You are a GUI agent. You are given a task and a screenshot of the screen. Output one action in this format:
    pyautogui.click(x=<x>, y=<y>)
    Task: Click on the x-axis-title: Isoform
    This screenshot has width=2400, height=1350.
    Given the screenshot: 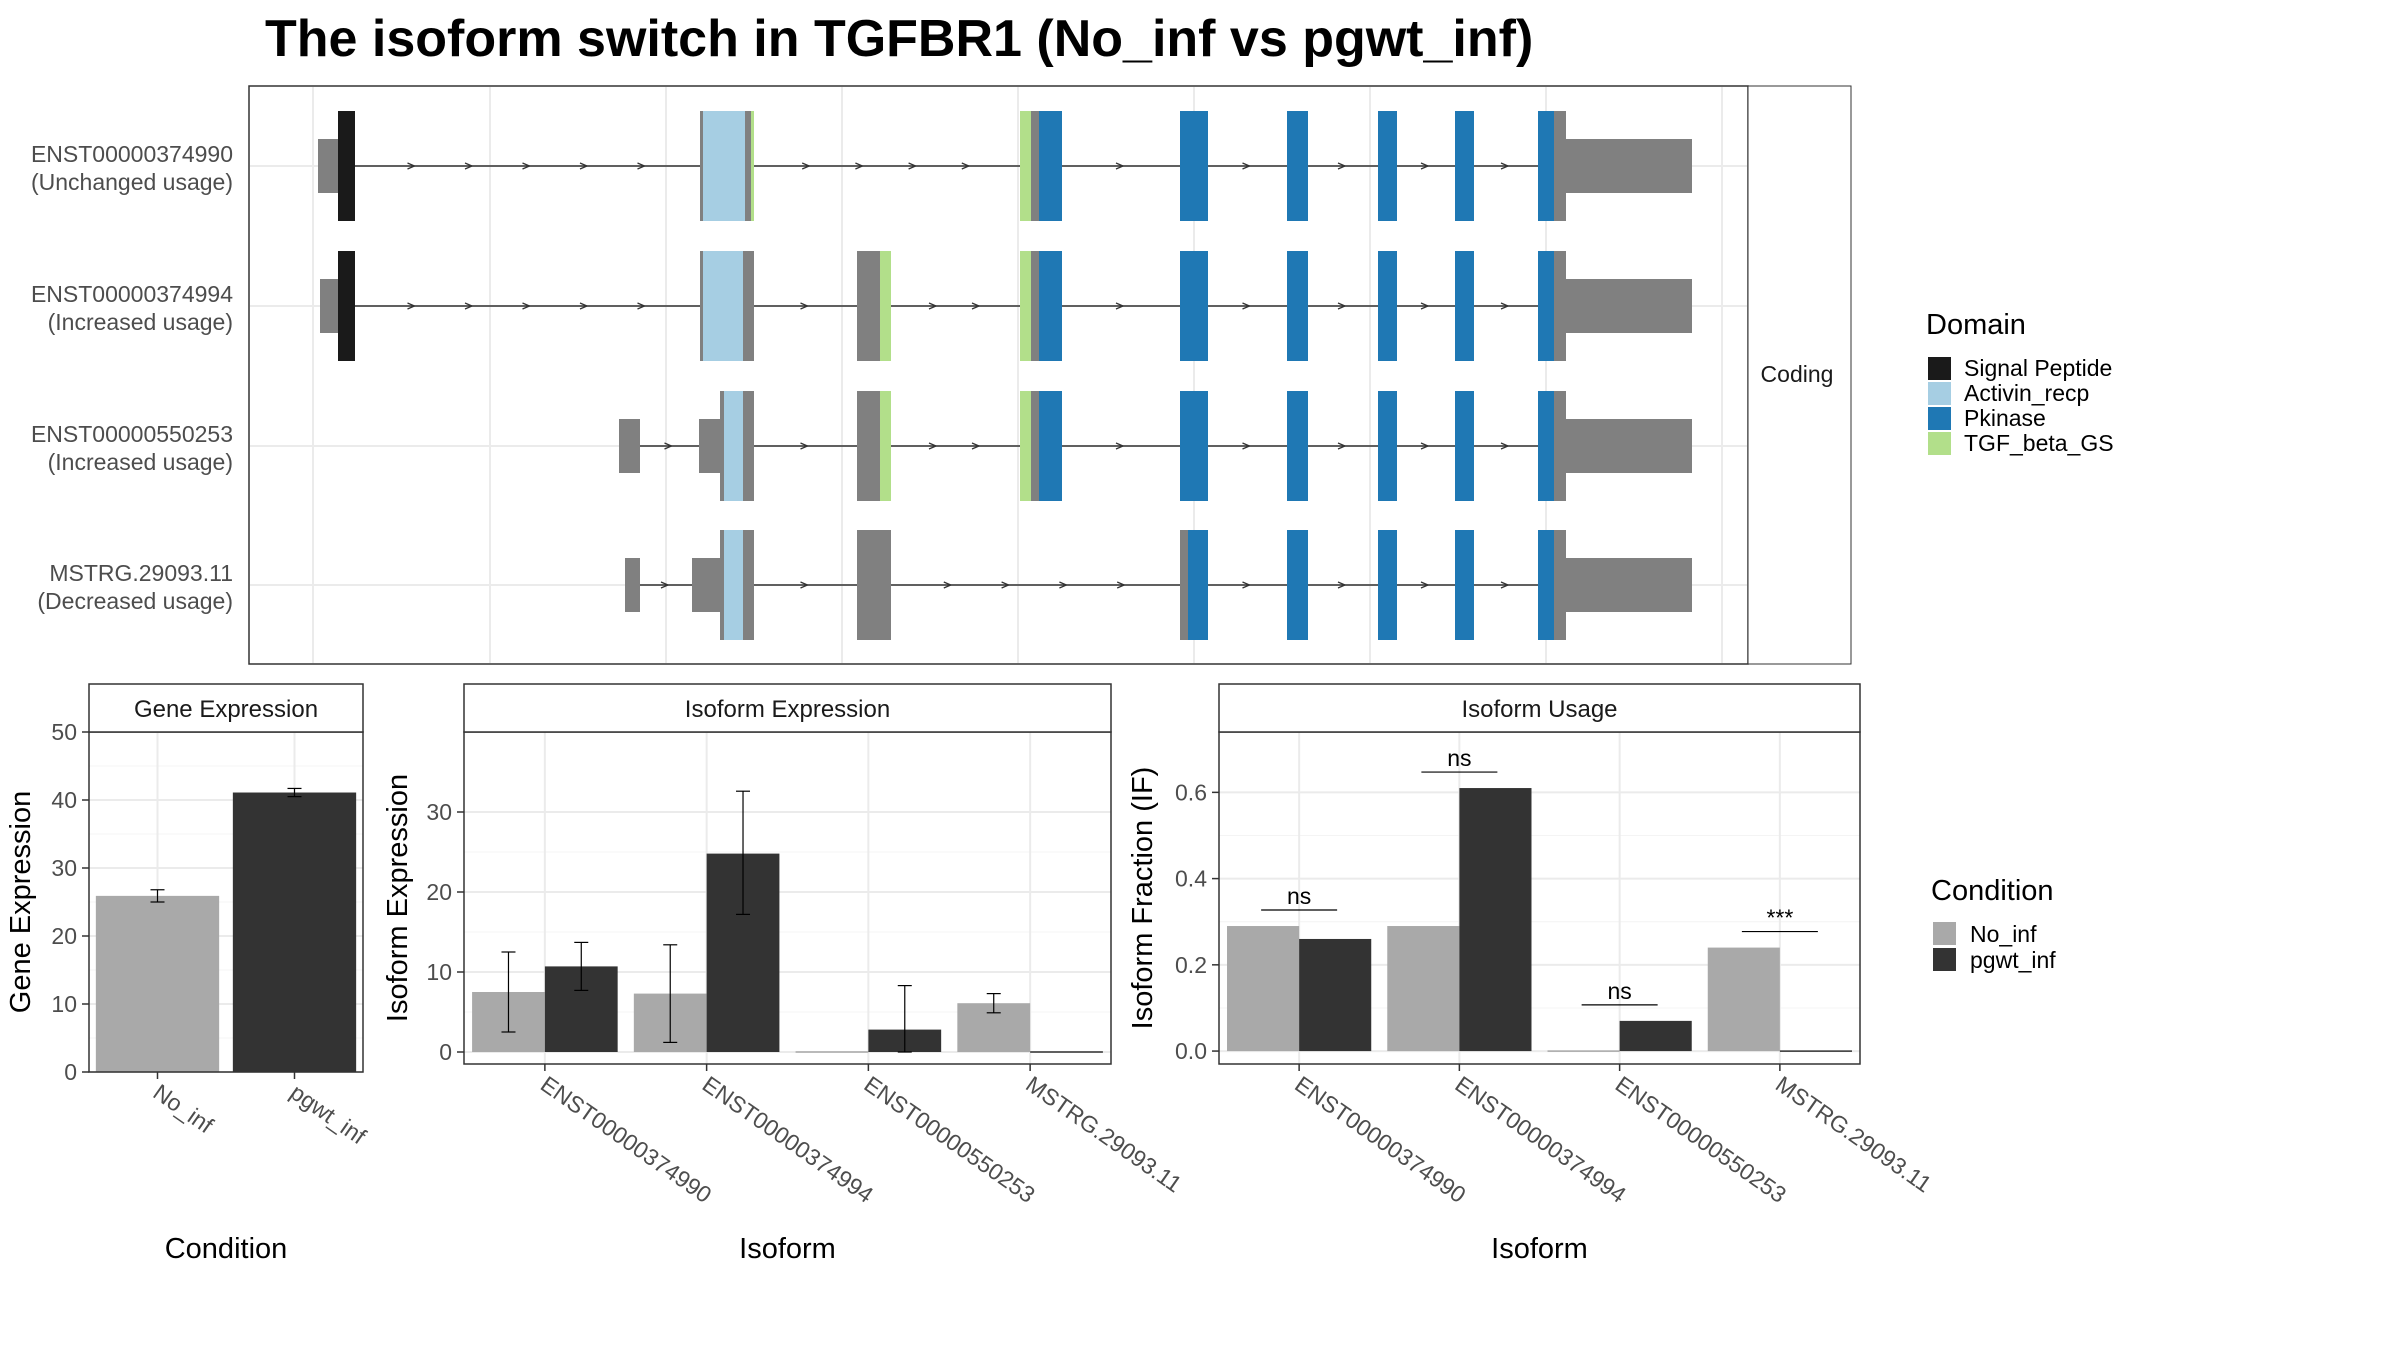 What is the action you would take?
    pyautogui.click(x=787, y=1249)
    